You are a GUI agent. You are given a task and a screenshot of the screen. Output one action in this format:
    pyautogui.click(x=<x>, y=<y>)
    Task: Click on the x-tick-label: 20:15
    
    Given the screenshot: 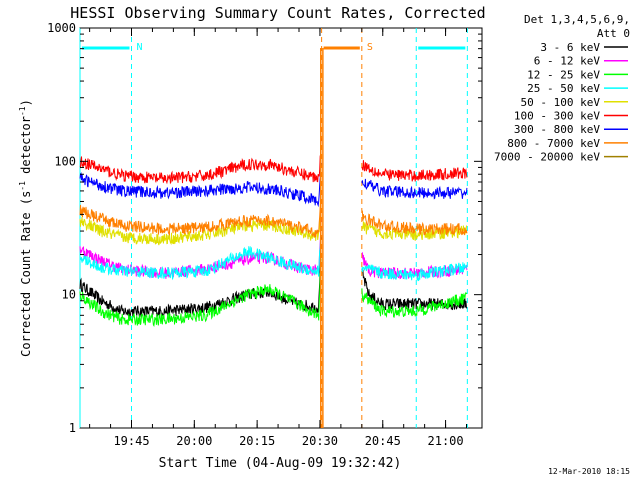 What is the action you would take?
    pyautogui.click(x=257, y=441)
    